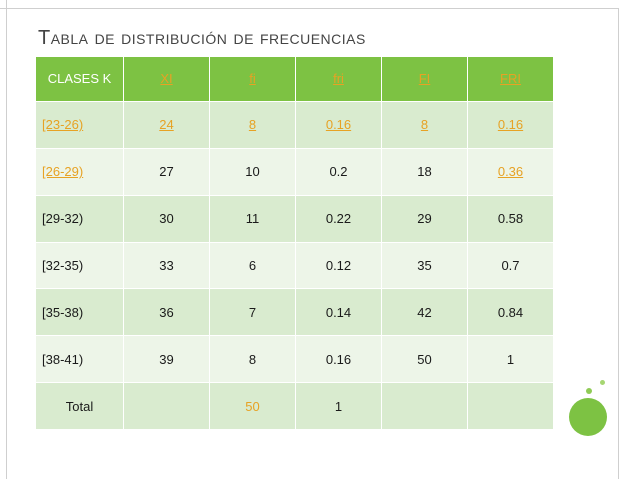  What do you see at coordinates (602, 382) in the screenshot?
I see `decorative-dot-small` at bounding box center [602, 382].